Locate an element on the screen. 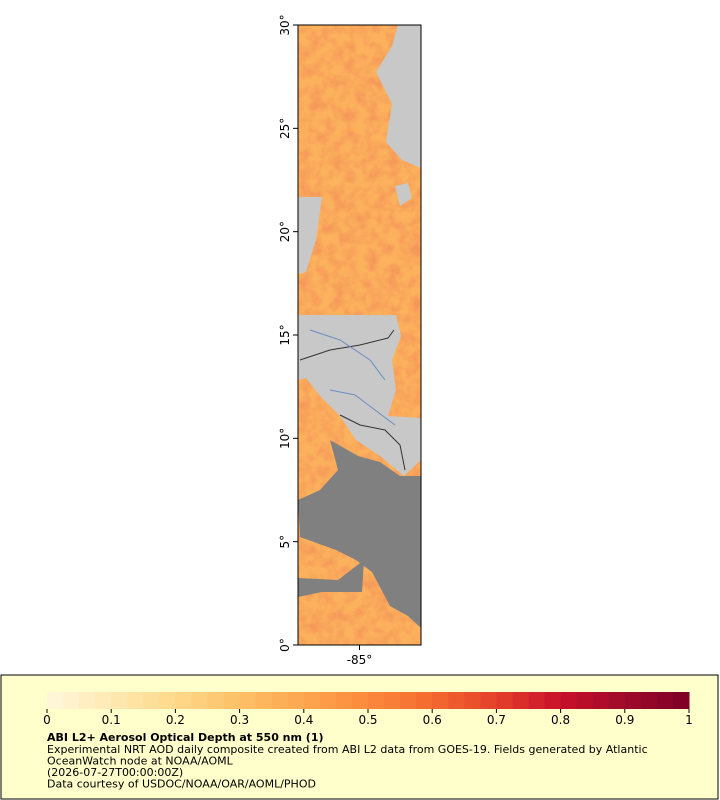 The height and width of the screenshot is (800, 720). colorbar-tick-label: 0.7 is located at coordinates (496, 720).